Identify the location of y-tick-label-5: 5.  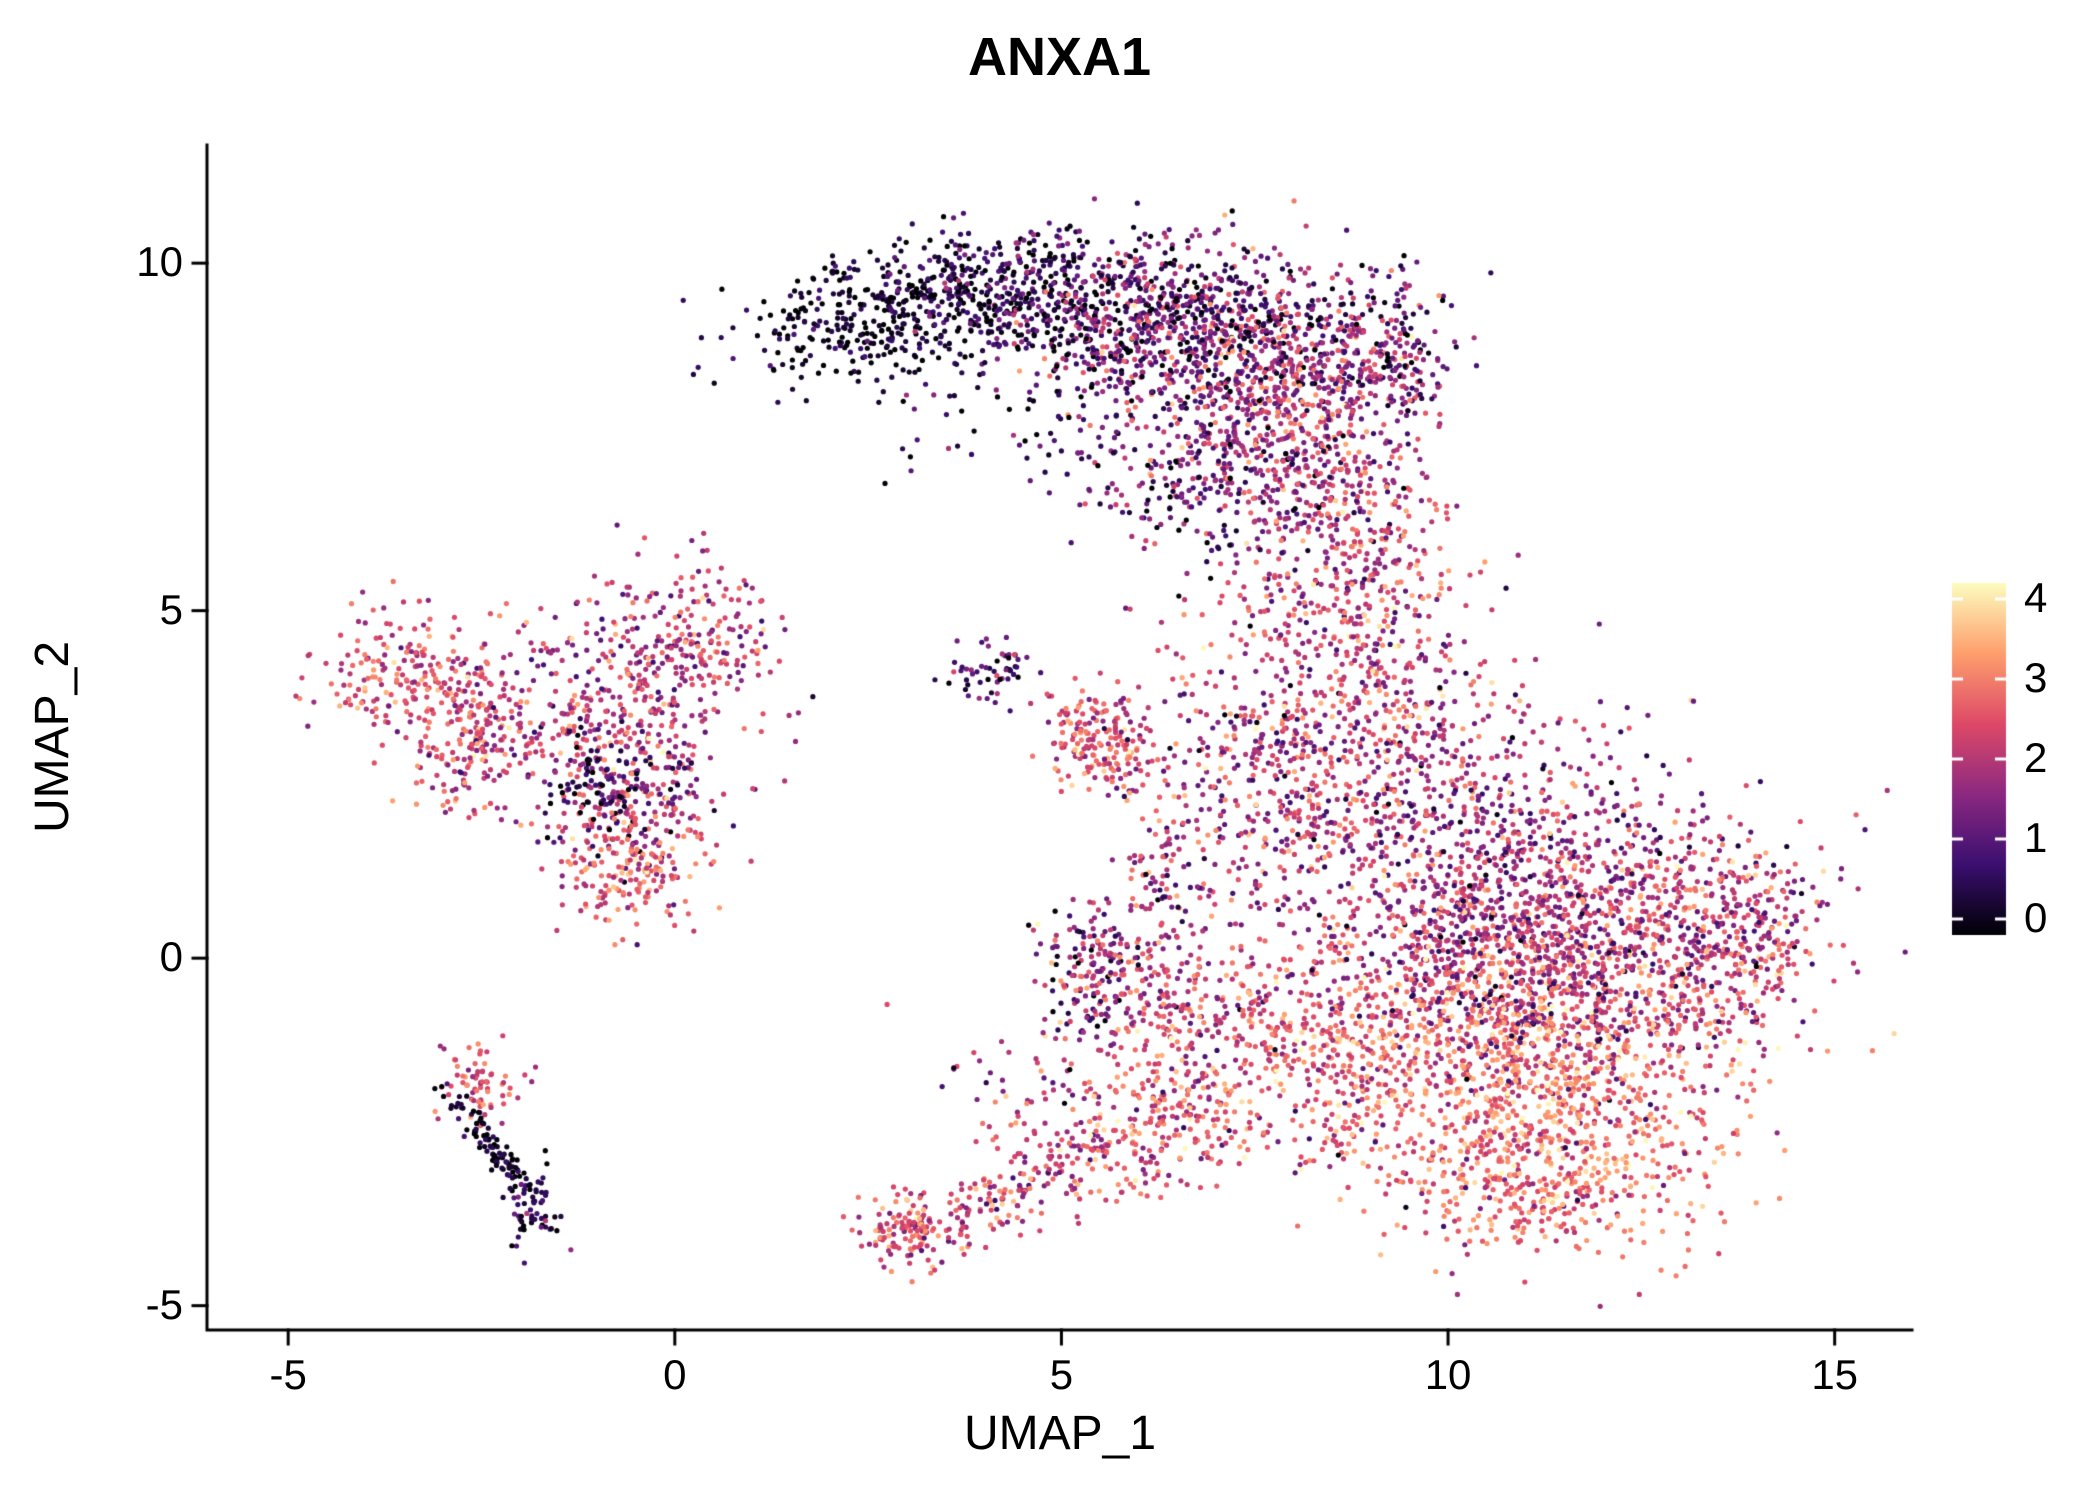
(171, 609).